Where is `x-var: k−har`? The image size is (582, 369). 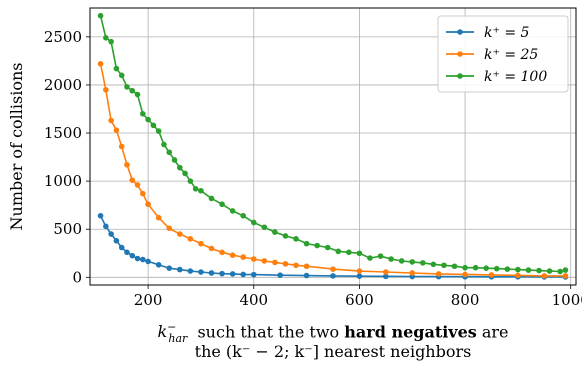 x-var: k−har is located at coordinates (172, 333).